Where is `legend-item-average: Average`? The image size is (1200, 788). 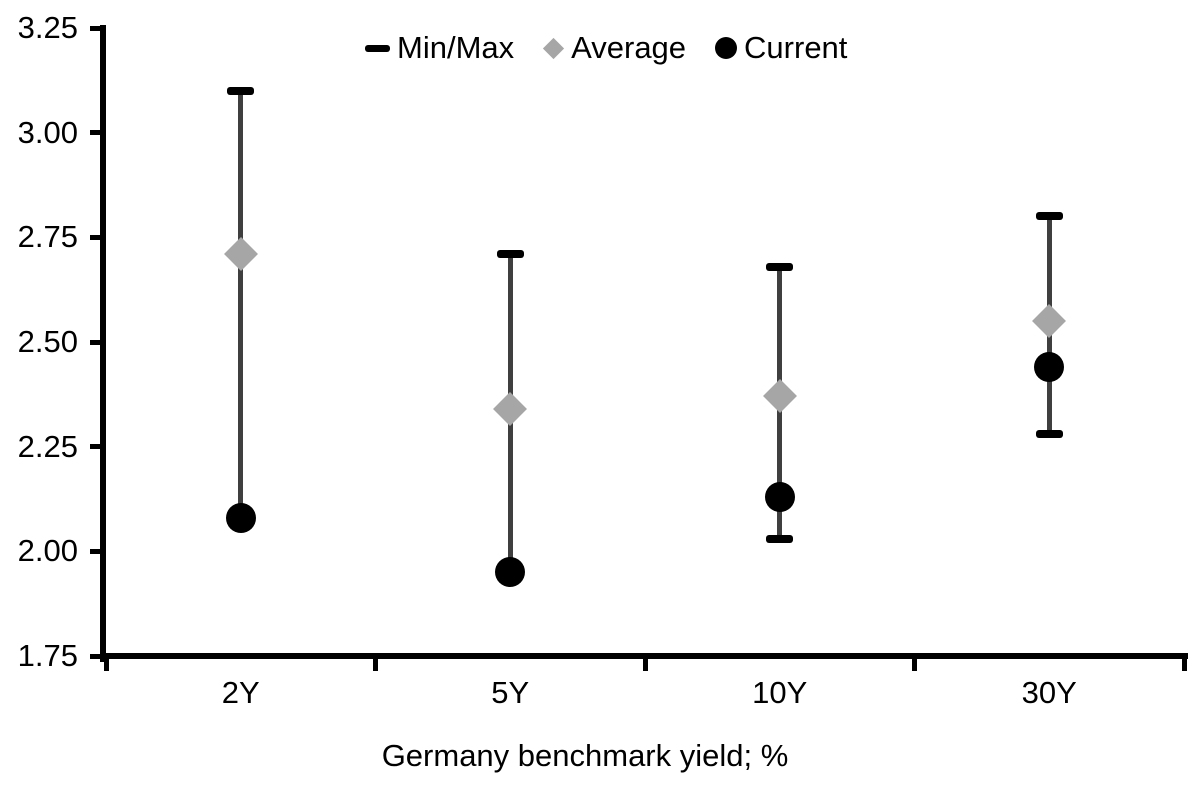
legend-item-average: Average is located at coordinates (614, 48).